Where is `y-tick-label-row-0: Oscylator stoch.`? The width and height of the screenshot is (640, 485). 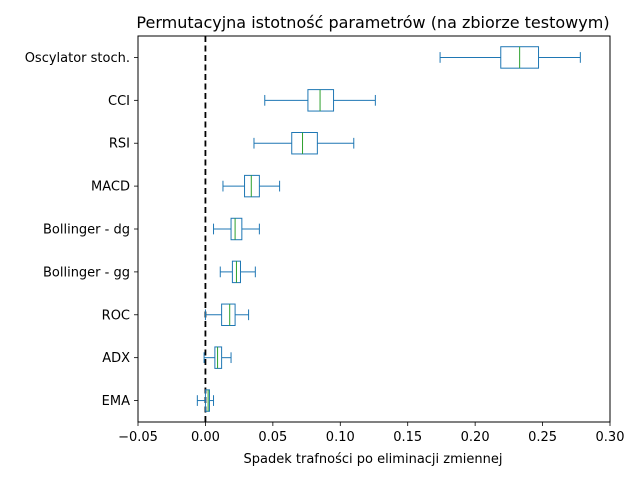 y-tick-label-row-0: Oscylator stoch. is located at coordinates (77, 58).